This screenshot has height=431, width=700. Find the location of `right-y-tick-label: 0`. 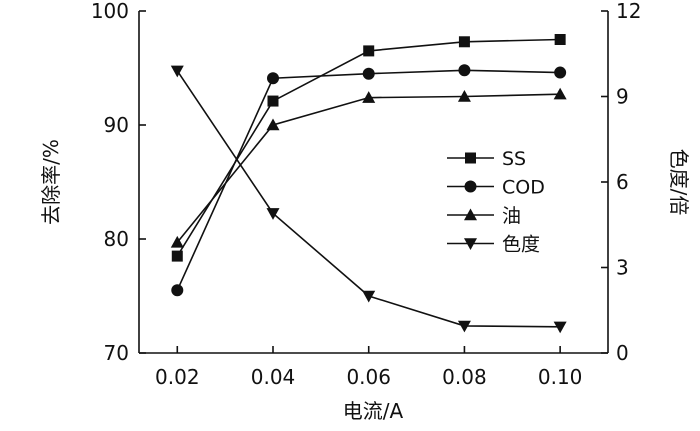

right-y-tick-label: 0 is located at coordinates (622, 353).